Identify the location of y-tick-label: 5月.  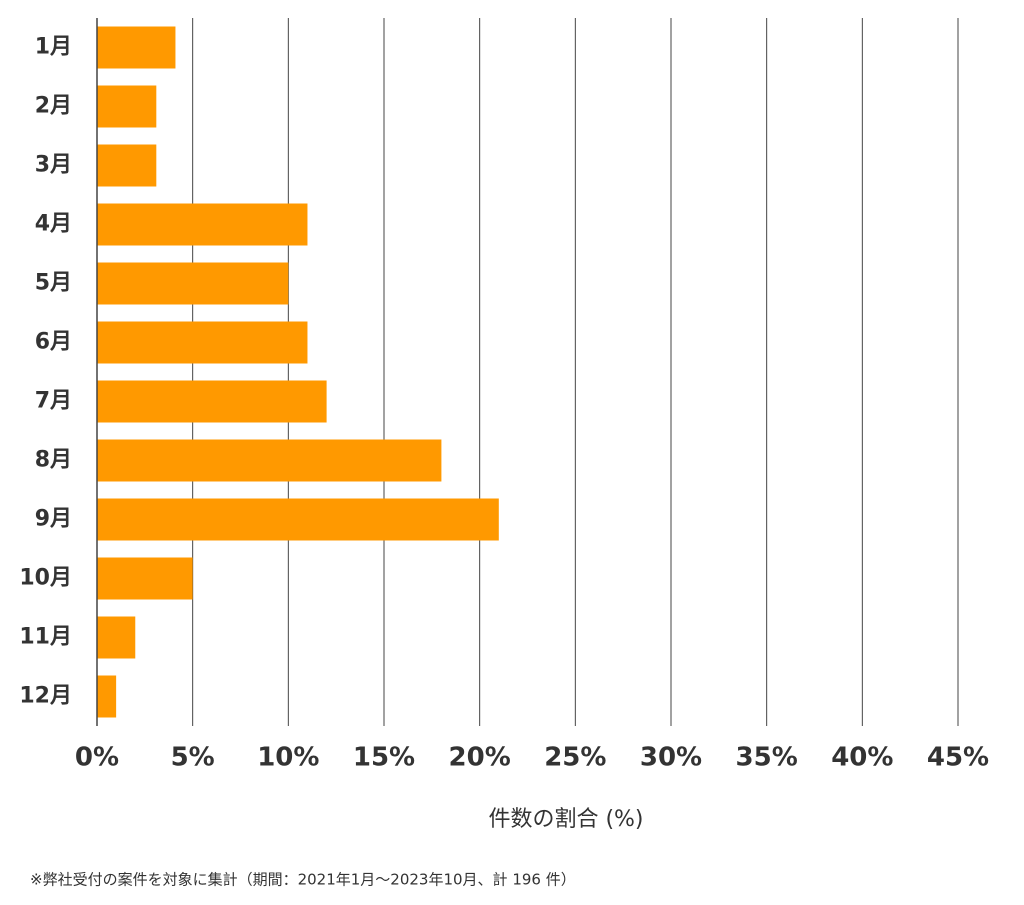
(53, 283).